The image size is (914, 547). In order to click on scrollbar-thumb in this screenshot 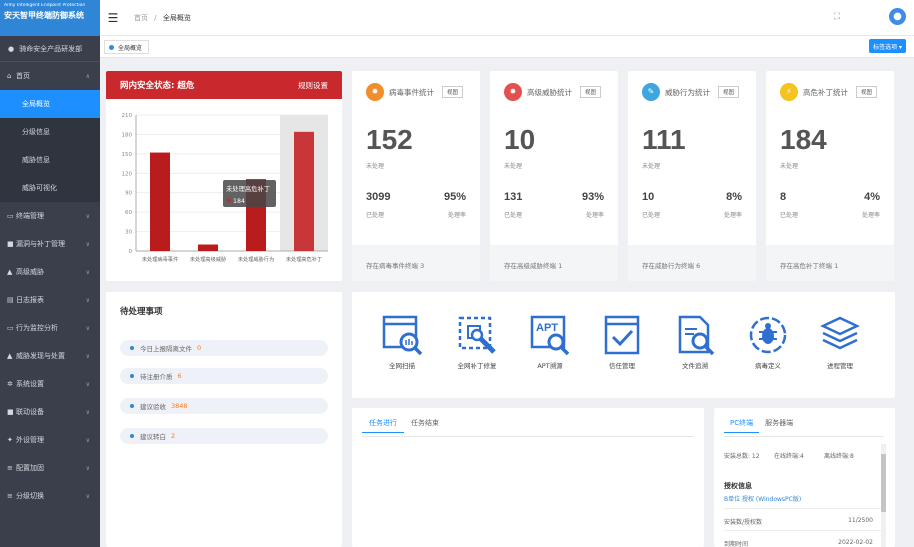, I will do `click(883, 483)`.